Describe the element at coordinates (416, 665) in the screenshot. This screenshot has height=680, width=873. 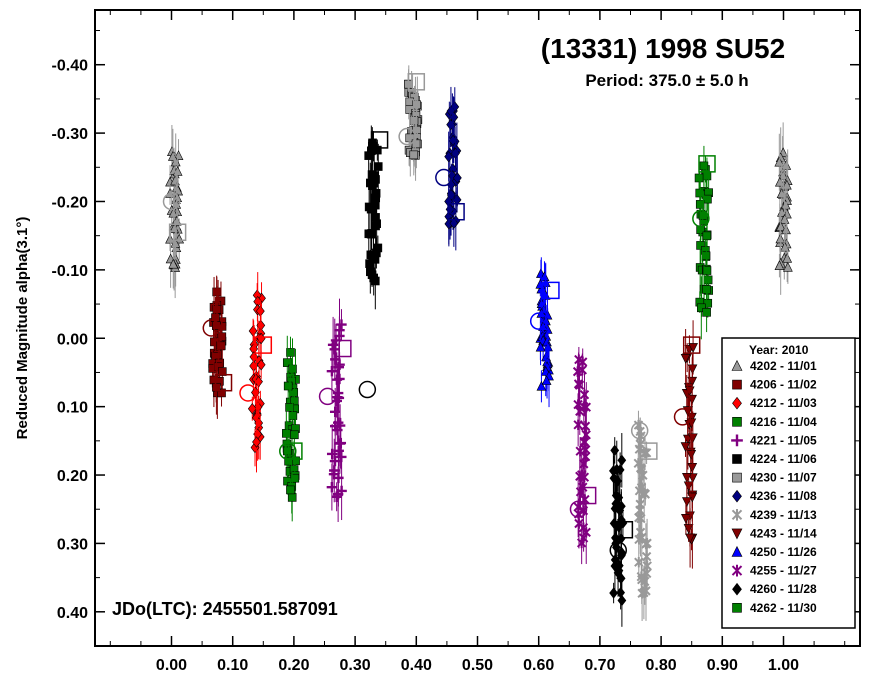
I see `x-tick-label: 0.40` at that location.